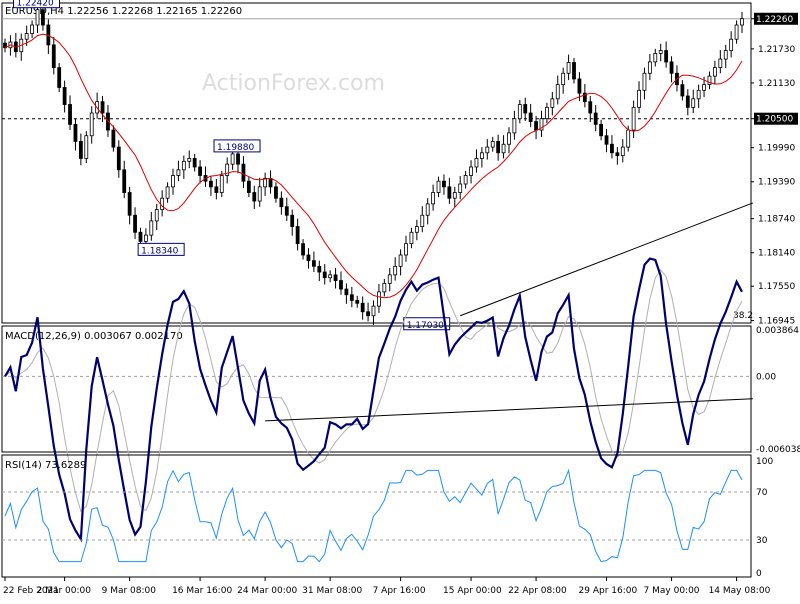  What do you see at coordinates (764, 462) in the screenshot?
I see `rsi-tick-100: 100` at bounding box center [764, 462].